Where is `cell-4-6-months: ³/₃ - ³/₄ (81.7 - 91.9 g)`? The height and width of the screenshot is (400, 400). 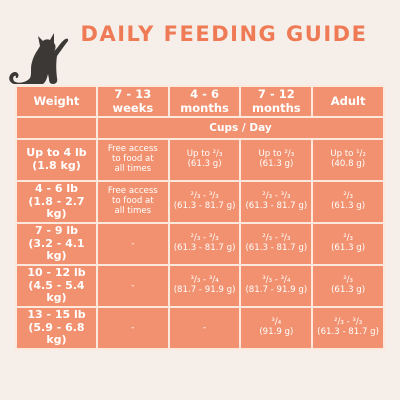 cell-4-6-months: ³/₃ - ³/₄ (81.7 - 91.9 g) is located at coordinates (204, 286).